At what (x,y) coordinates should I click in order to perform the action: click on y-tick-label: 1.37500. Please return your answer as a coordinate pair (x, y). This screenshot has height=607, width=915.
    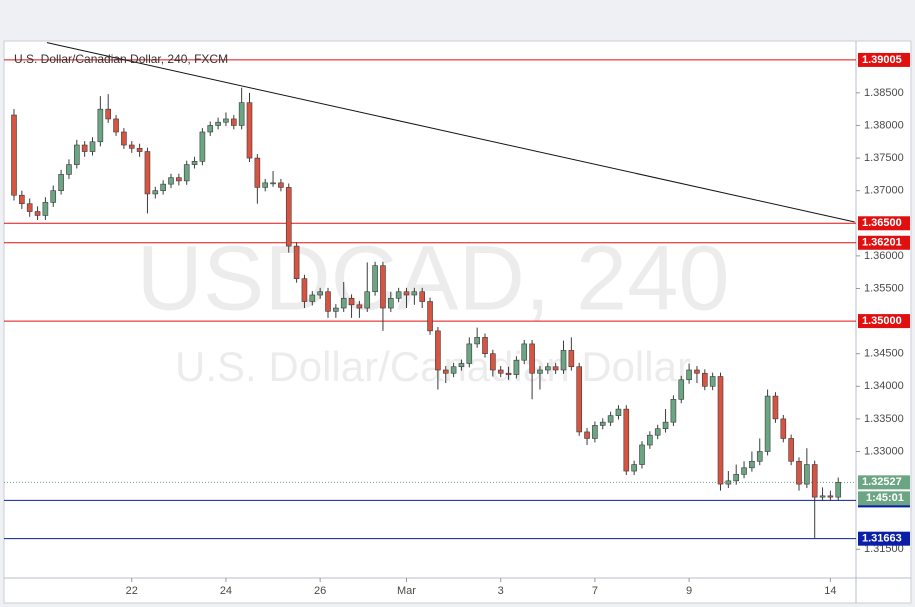
    Looking at the image, I should click on (884, 158).